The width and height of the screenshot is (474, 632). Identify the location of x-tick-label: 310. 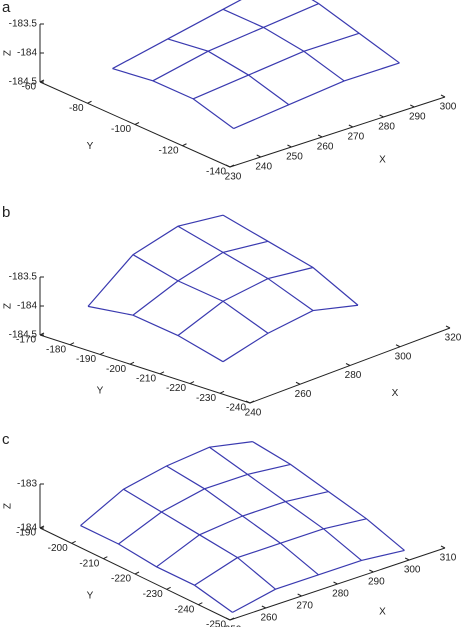
(448, 558).